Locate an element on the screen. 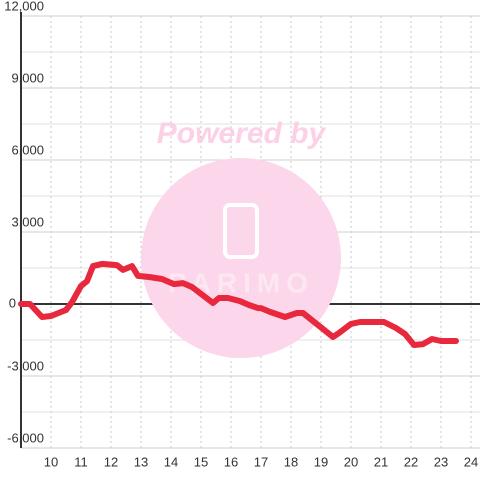 The image size is (480, 480). x-tick-label: 21 is located at coordinates (381, 461).